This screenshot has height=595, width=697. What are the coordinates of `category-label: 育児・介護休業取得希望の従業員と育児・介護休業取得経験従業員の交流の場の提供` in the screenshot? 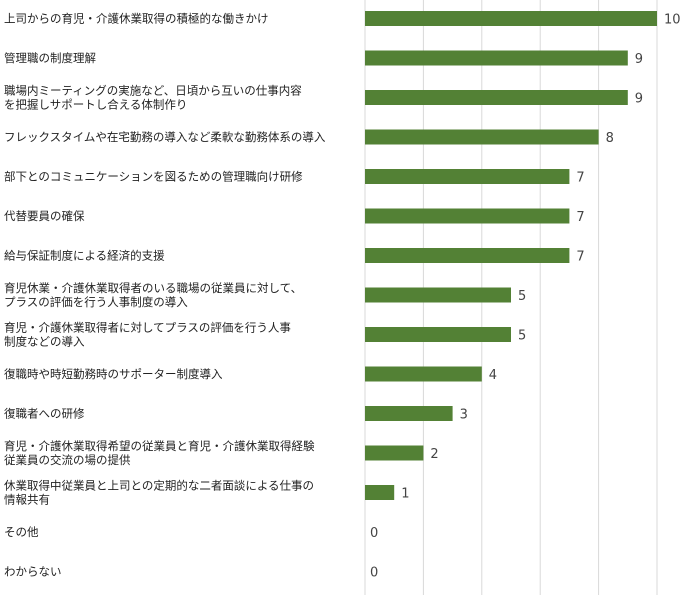 It's located at (159, 453).